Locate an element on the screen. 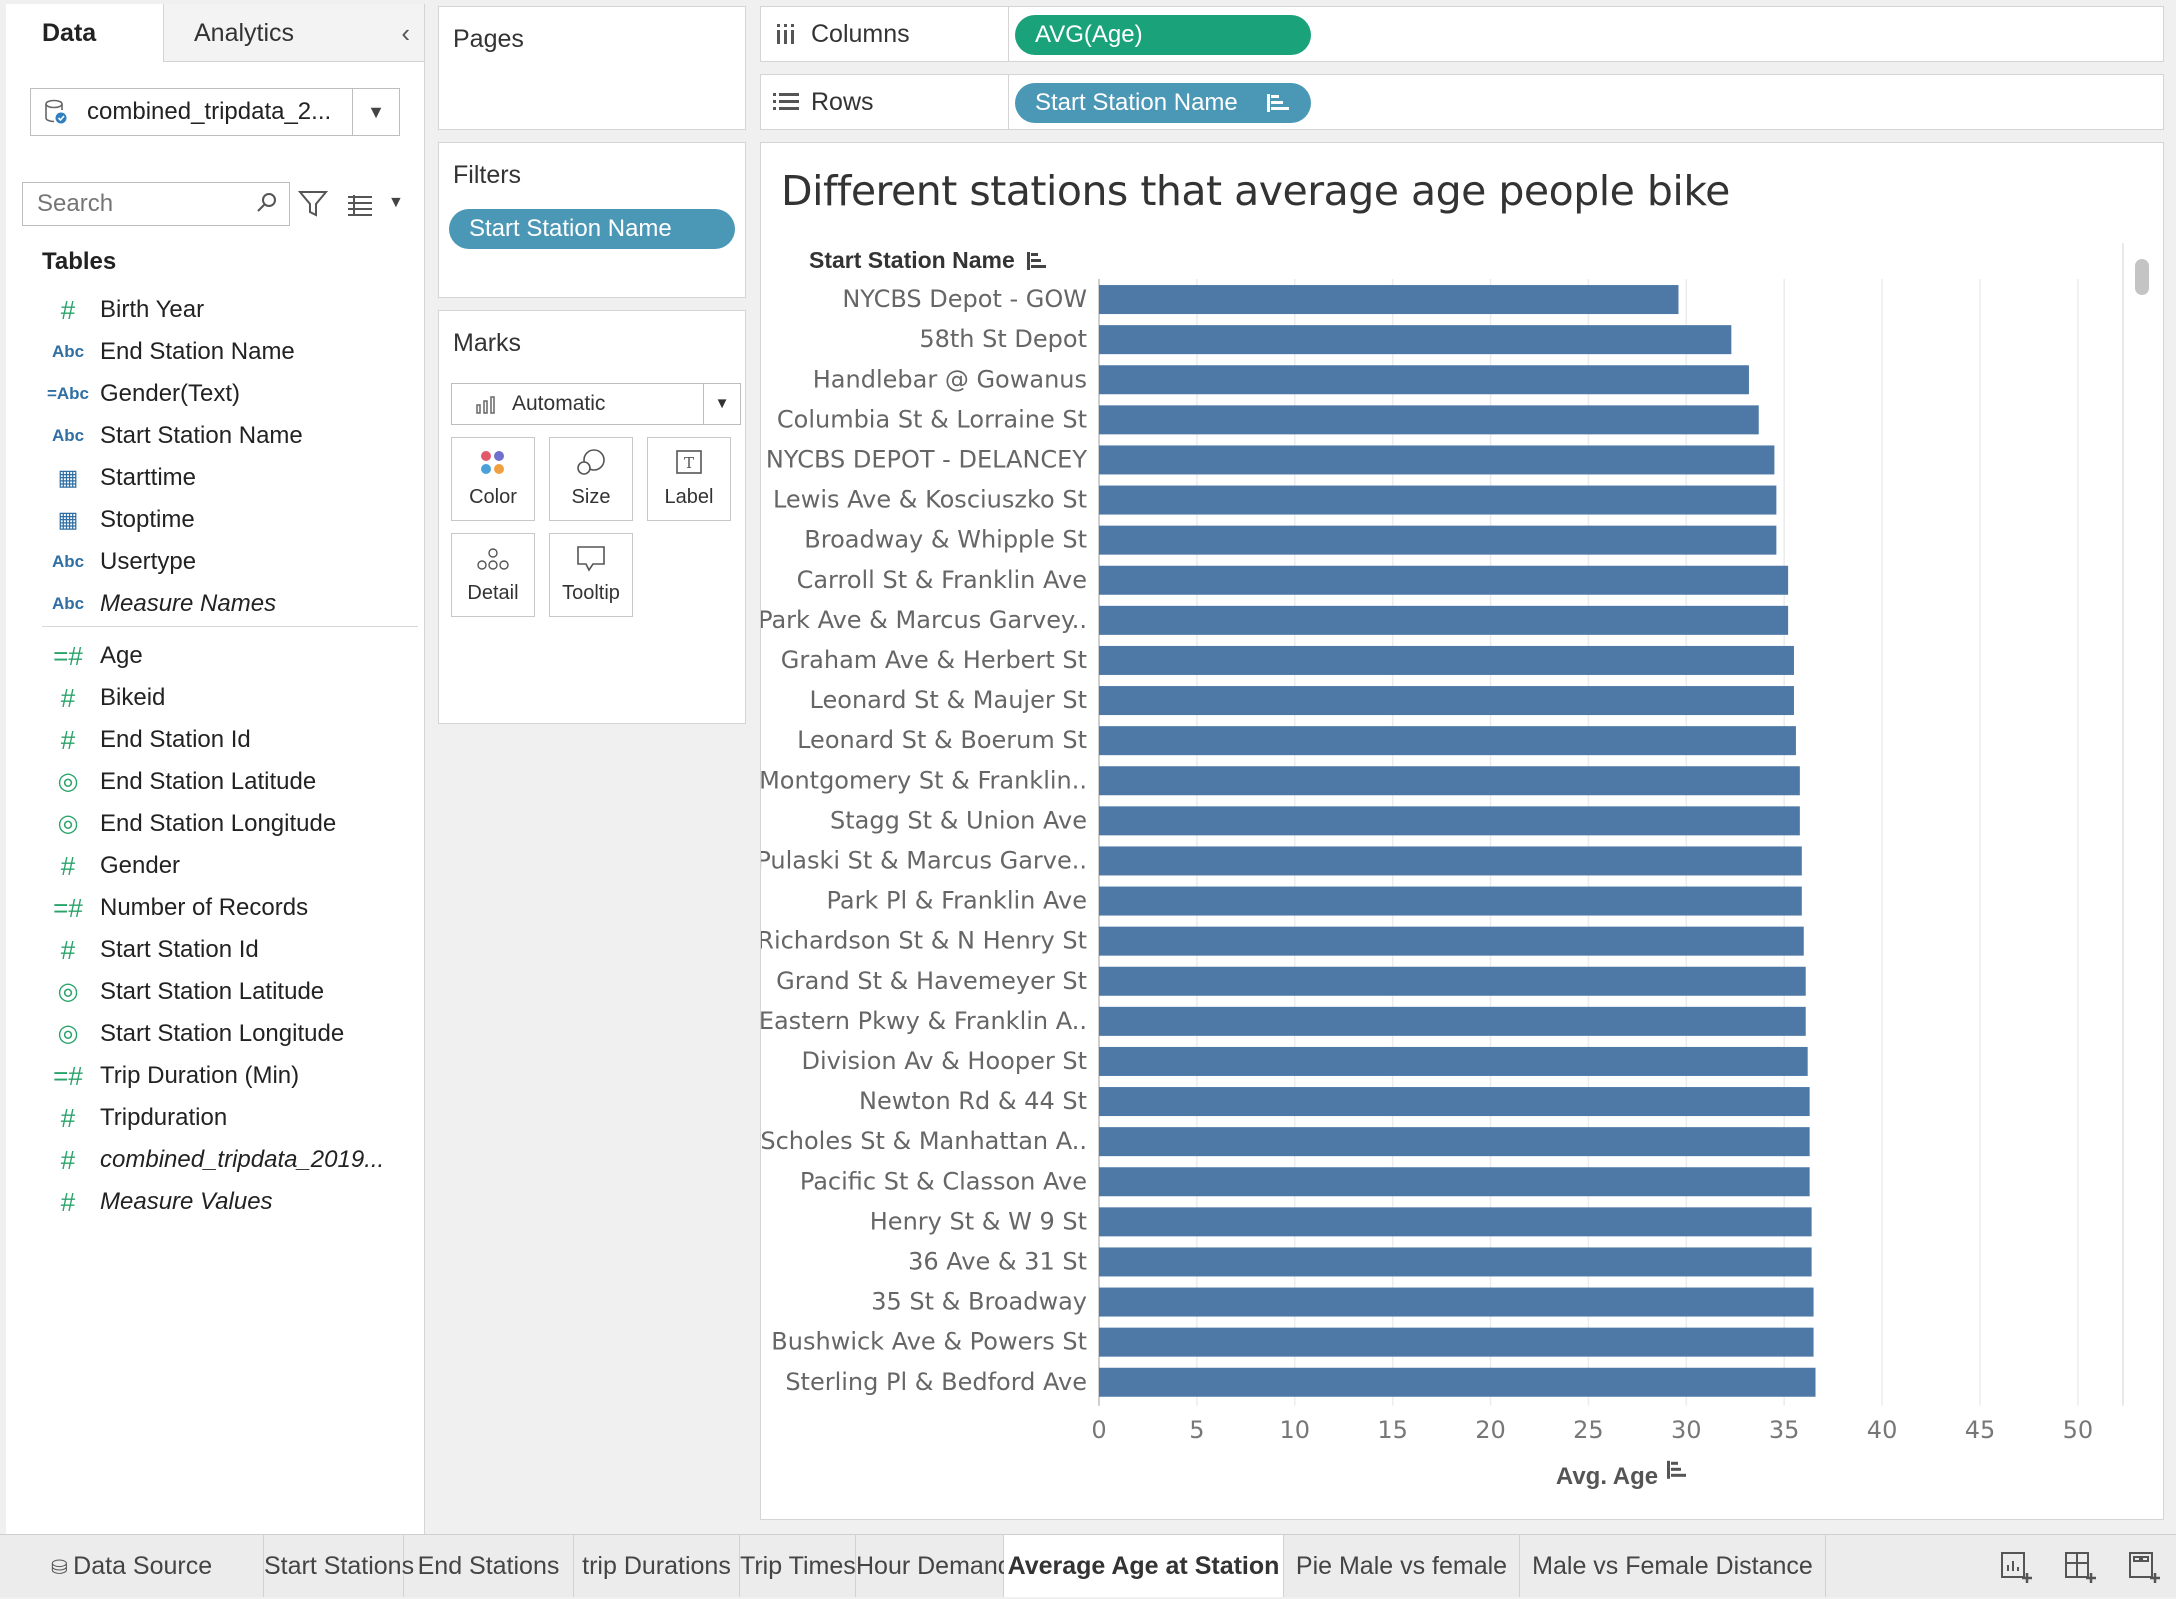  field-item: # Birth Year is located at coordinates (226, 310).